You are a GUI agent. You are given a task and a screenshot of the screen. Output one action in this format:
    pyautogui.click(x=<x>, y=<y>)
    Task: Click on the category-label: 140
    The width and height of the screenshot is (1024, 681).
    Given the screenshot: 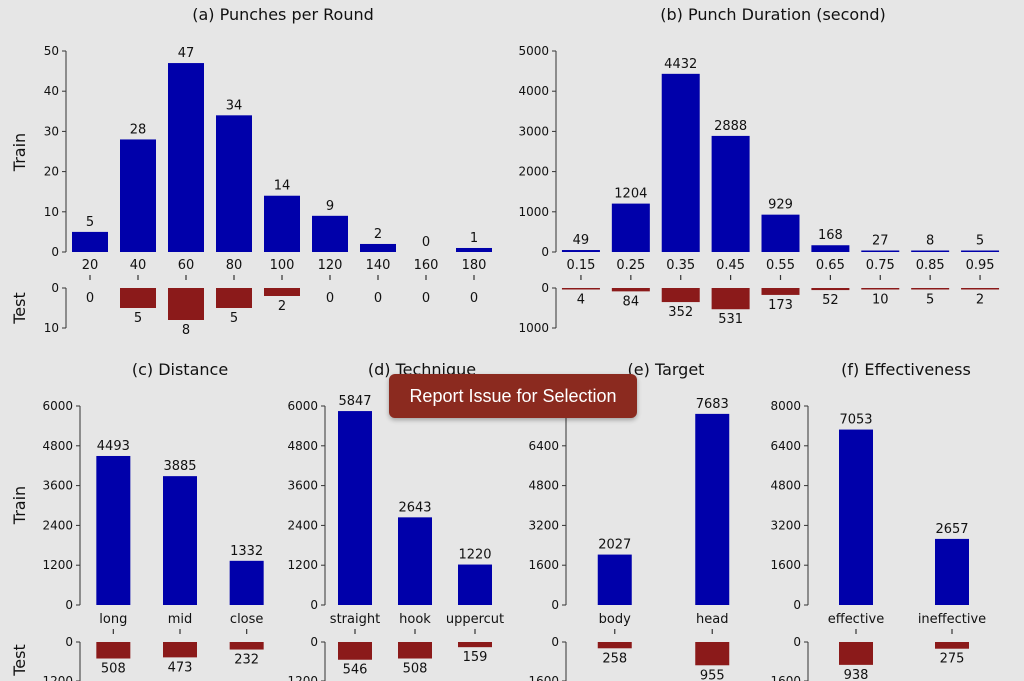 What is the action you would take?
    pyautogui.click(x=378, y=265)
    